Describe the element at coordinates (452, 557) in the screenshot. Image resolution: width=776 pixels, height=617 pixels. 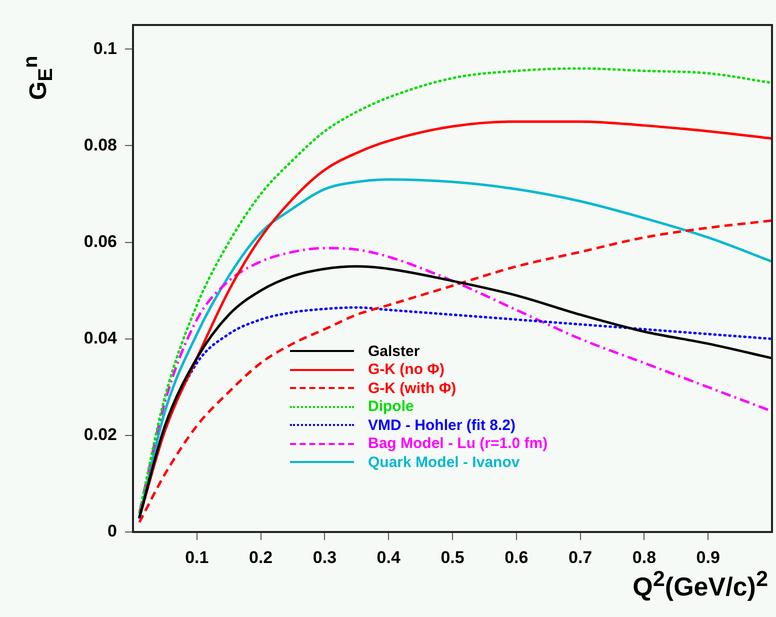
I see `x-tick-label: 0.5` at that location.